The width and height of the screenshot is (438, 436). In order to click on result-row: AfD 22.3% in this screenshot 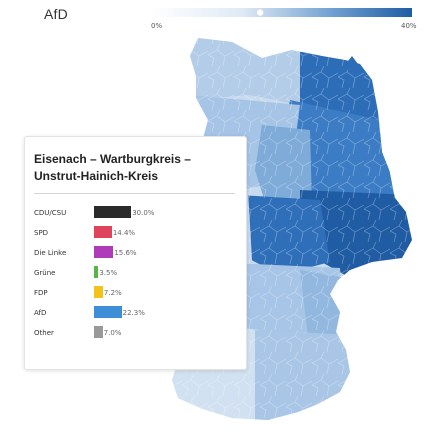, I will do `click(136, 316)`.